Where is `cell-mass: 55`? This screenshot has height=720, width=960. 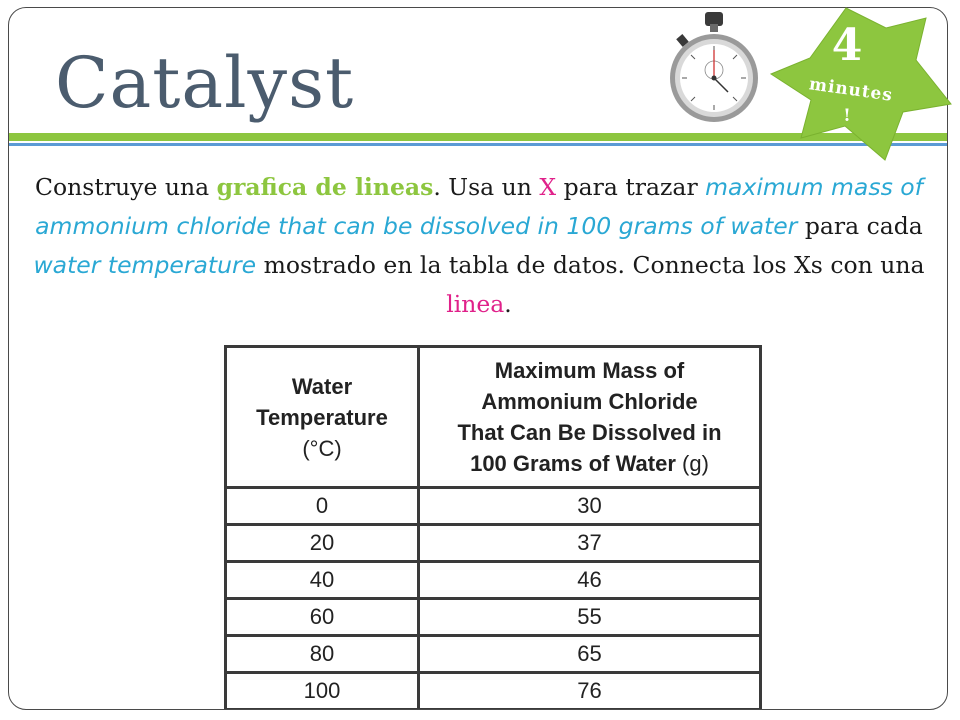 cell-mass: 55 is located at coordinates (589, 617).